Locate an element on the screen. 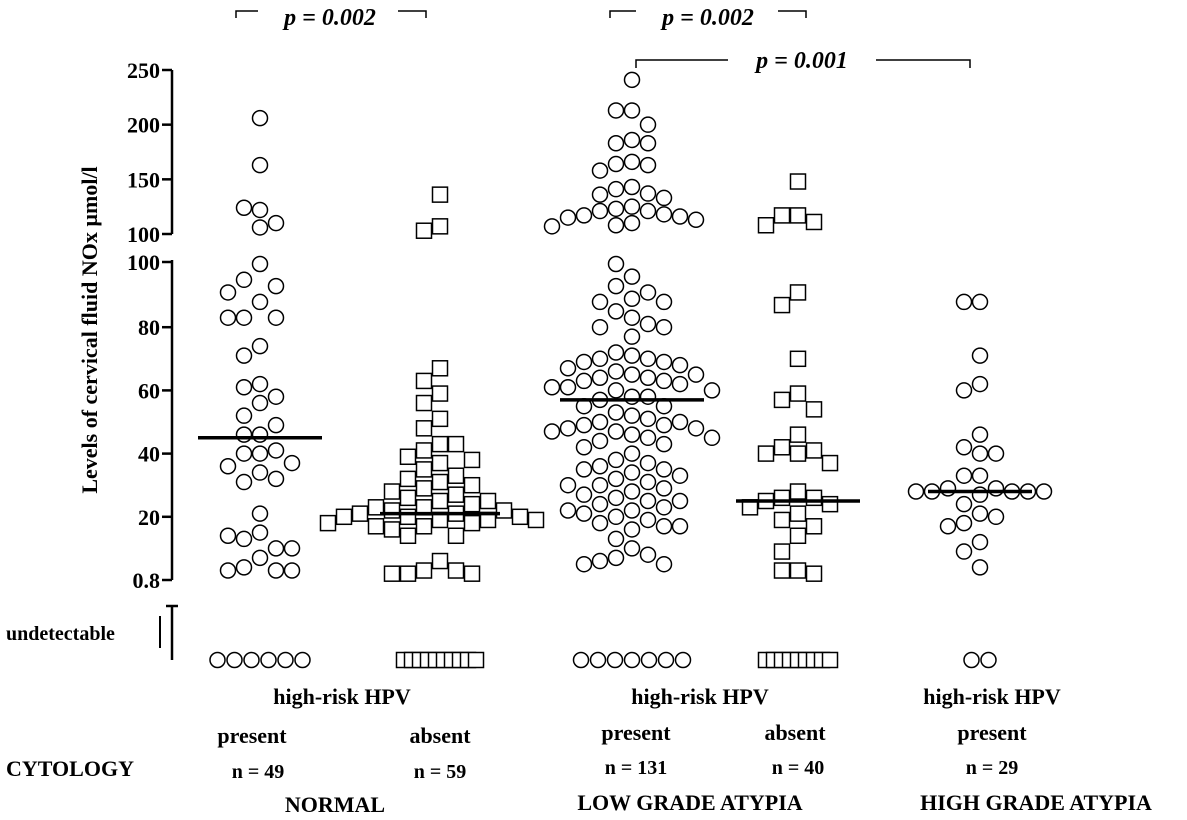  n-normal-present: n = 49 is located at coordinates (258, 772).